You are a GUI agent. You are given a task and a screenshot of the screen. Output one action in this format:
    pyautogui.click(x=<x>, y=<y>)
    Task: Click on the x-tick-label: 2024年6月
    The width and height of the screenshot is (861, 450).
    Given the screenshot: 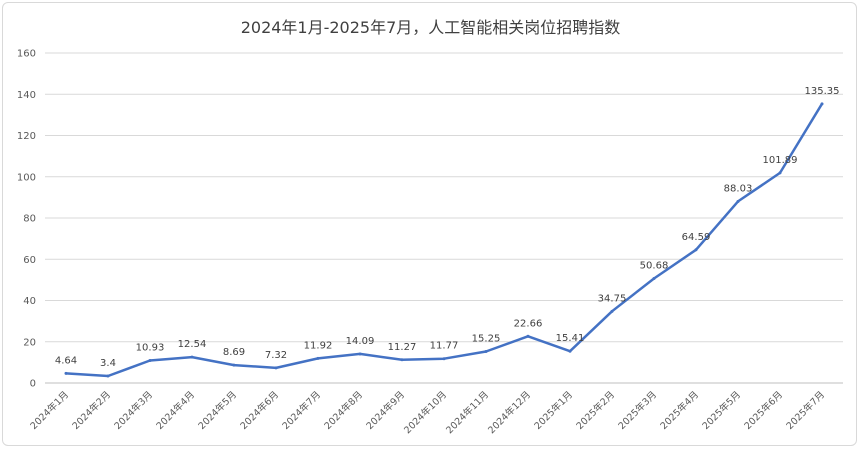 What is the action you would take?
    pyautogui.click(x=259, y=410)
    